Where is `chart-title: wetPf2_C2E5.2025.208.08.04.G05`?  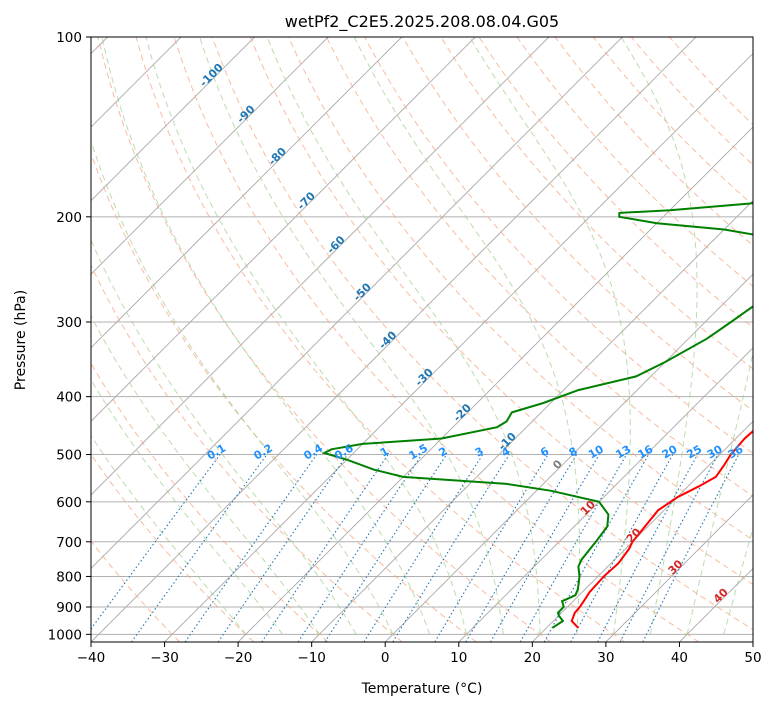
chart-title: wetPf2_C2E5.2025.208.08.04.G05 is located at coordinates (422, 22).